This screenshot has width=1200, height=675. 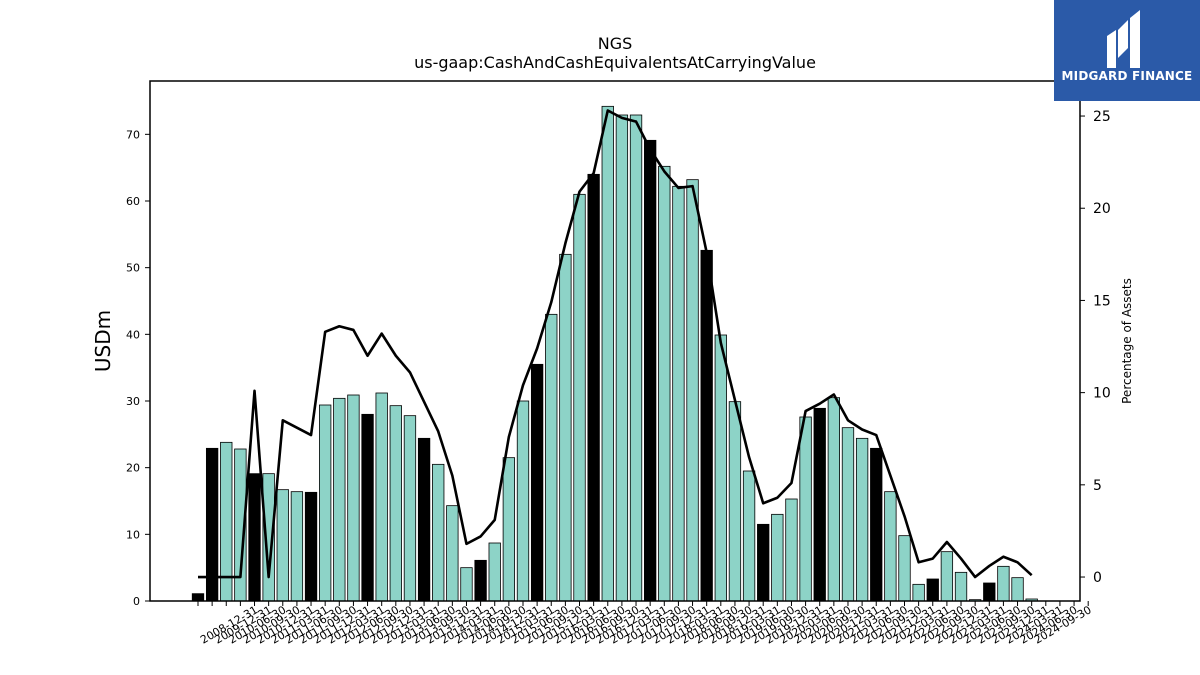 What do you see at coordinates (133, 201) in the screenshot?
I see `y-tick-label-left: 60` at bounding box center [133, 201].